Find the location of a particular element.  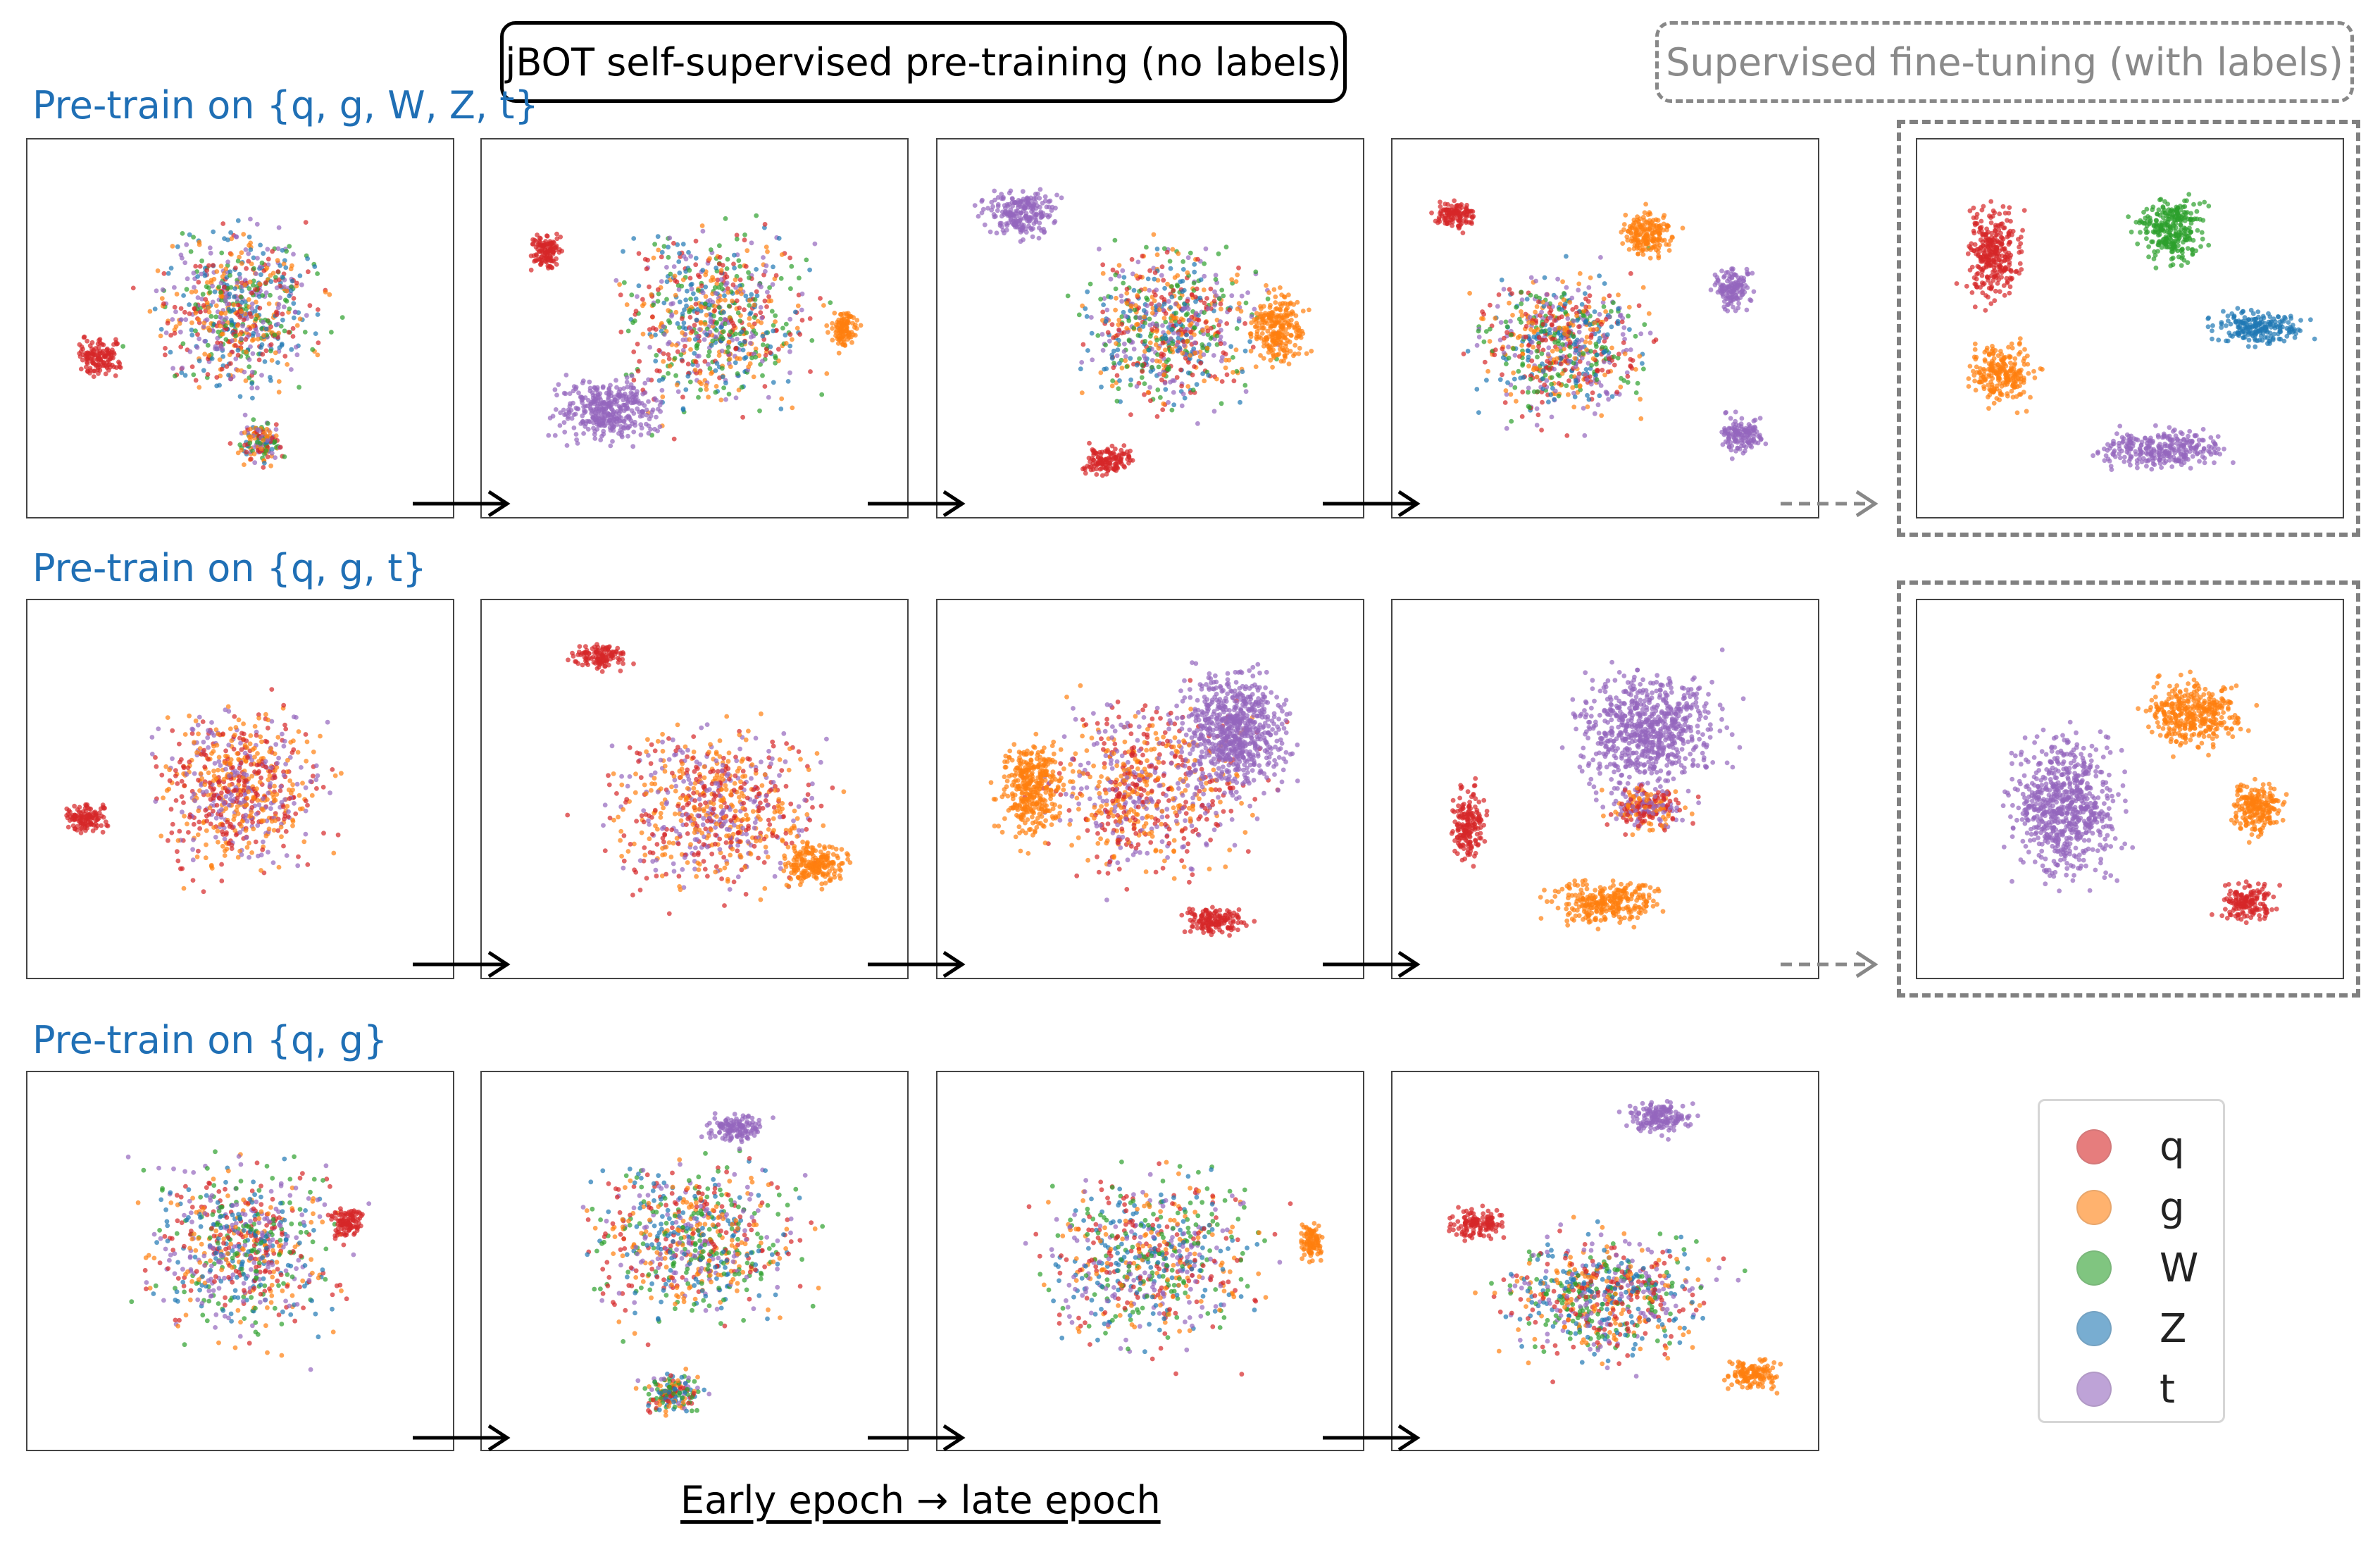

tsne-panel-r1-finetuned is located at coordinates (2130, 328).